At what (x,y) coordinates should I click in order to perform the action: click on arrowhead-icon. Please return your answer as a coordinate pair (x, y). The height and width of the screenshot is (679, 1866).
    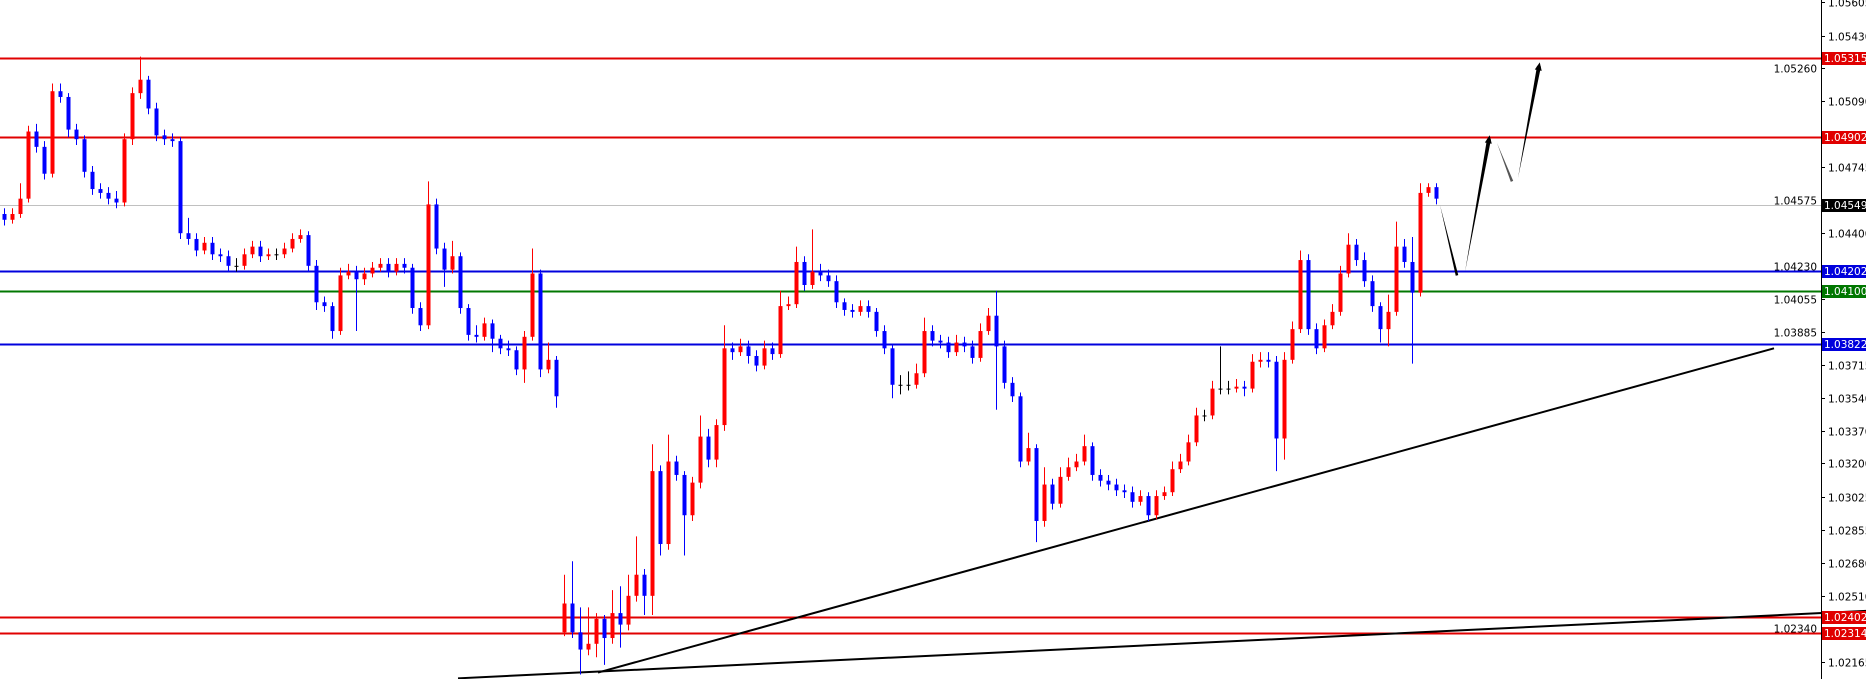
    Looking at the image, I should click on (1488, 139).